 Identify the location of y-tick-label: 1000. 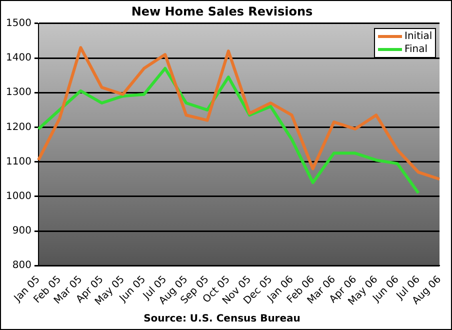
(19, 196).